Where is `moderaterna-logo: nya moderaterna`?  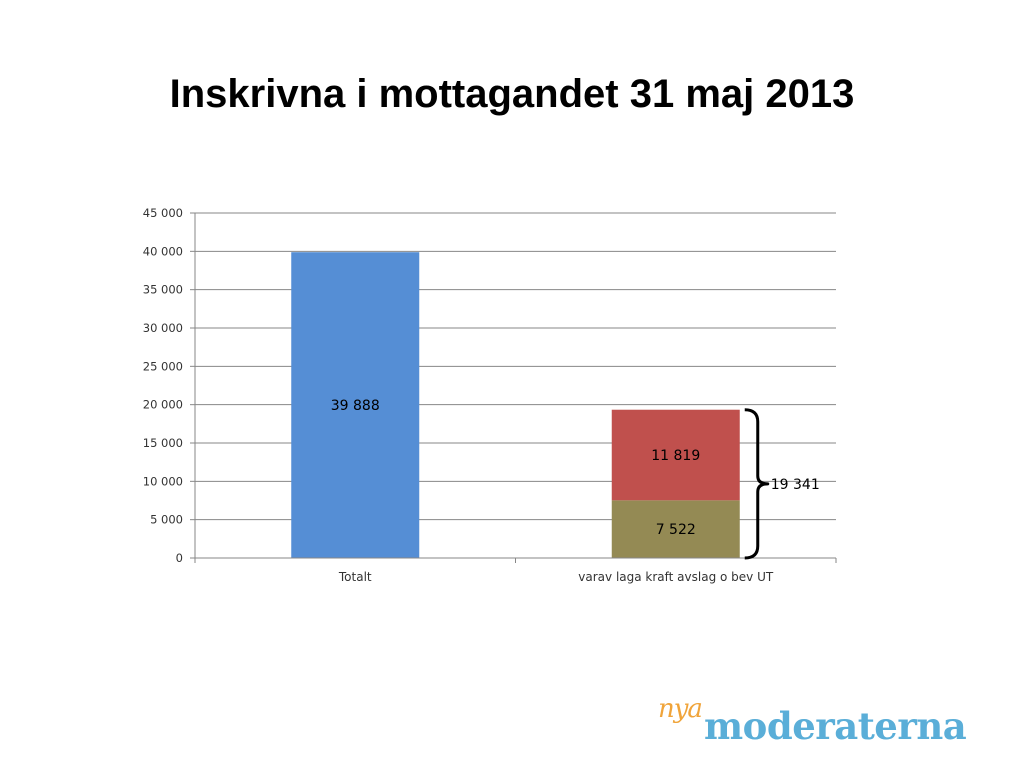
moderaterna-logo: nya moderaterna is located at coordinates (826, 724).